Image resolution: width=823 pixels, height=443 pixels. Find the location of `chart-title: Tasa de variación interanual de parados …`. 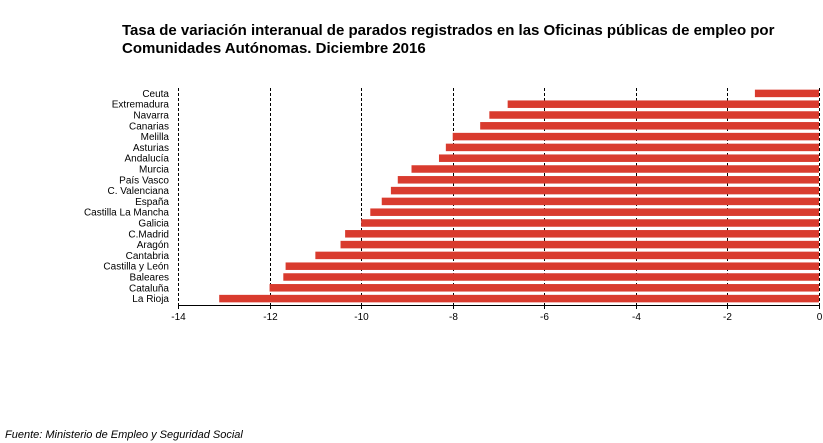

chart-title: Tasa de variación interanual de parados … is located at coordinates (462, 40).